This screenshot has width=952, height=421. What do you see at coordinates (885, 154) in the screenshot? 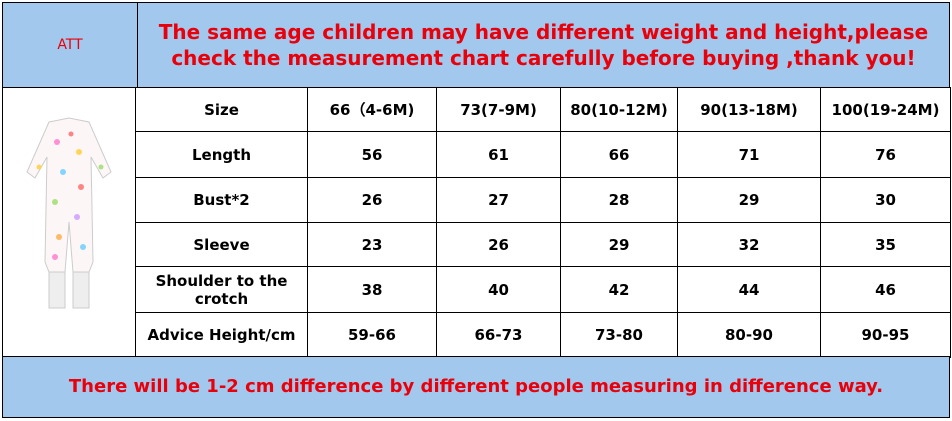
I see `table-cell: 76` at bounding box center [885, 154].